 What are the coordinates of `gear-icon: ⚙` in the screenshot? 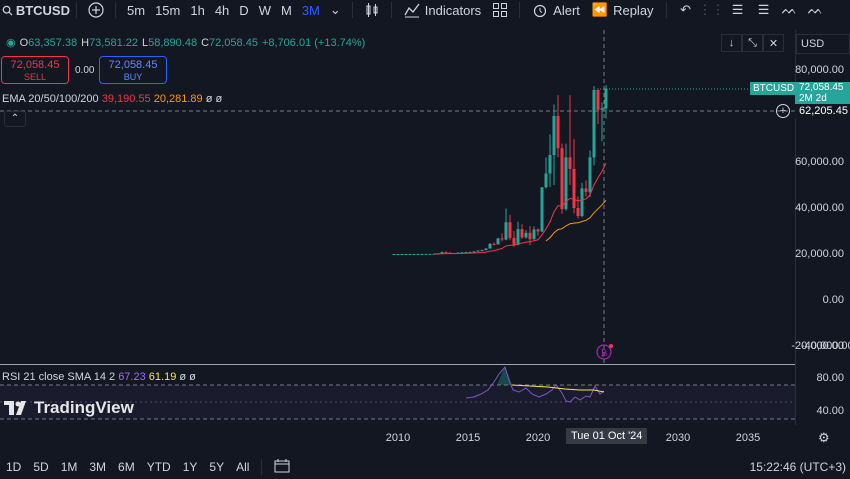 It's located at (824, 437).